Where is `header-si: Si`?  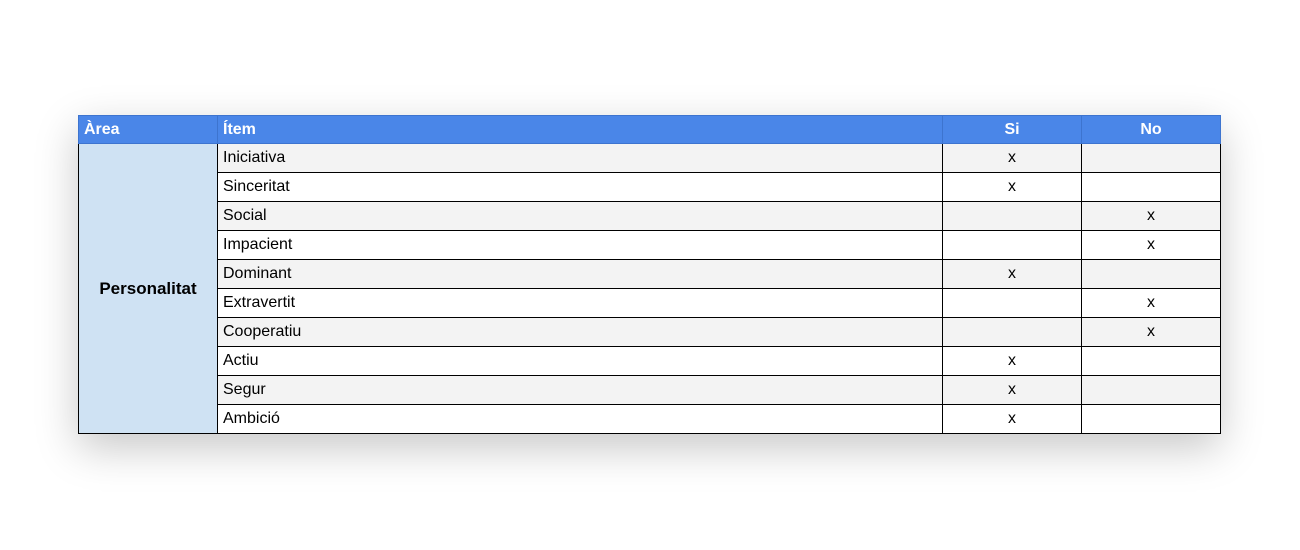 header-si: Si is located at coordinates (1012, 129).